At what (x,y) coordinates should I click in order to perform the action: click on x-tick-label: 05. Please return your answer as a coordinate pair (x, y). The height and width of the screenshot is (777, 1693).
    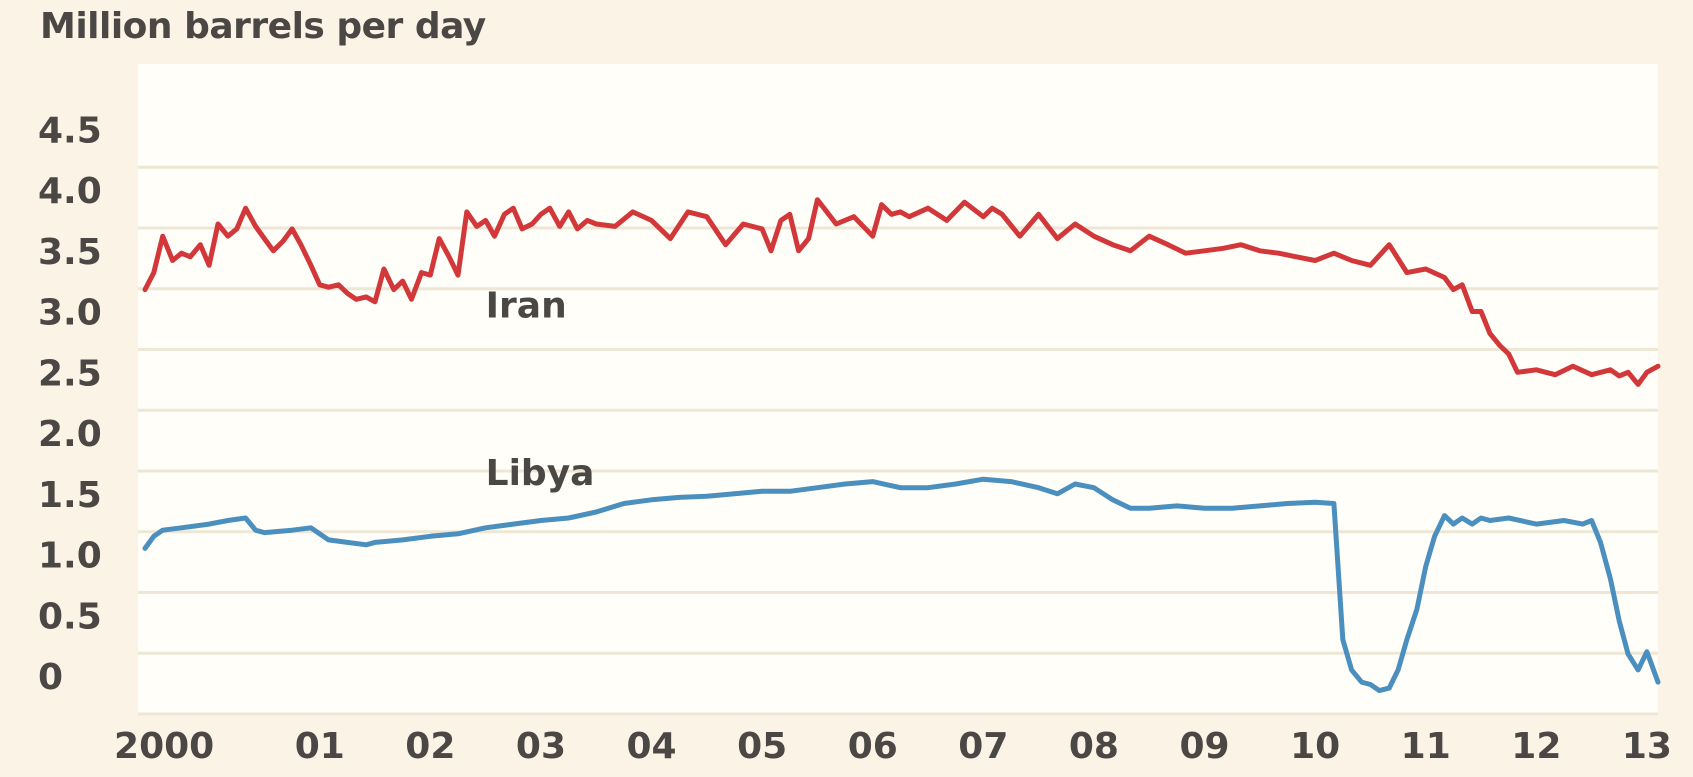
    Looking at the image, I should click on (762, 746).